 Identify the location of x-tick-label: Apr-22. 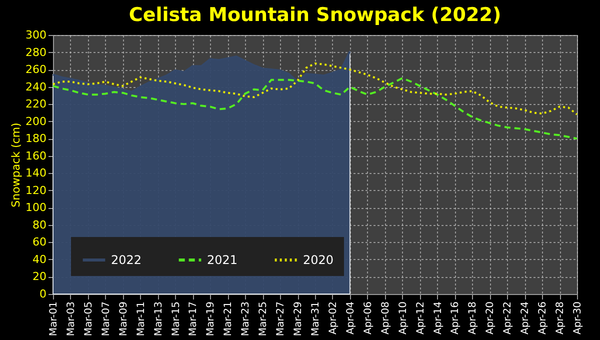
(508, 318).